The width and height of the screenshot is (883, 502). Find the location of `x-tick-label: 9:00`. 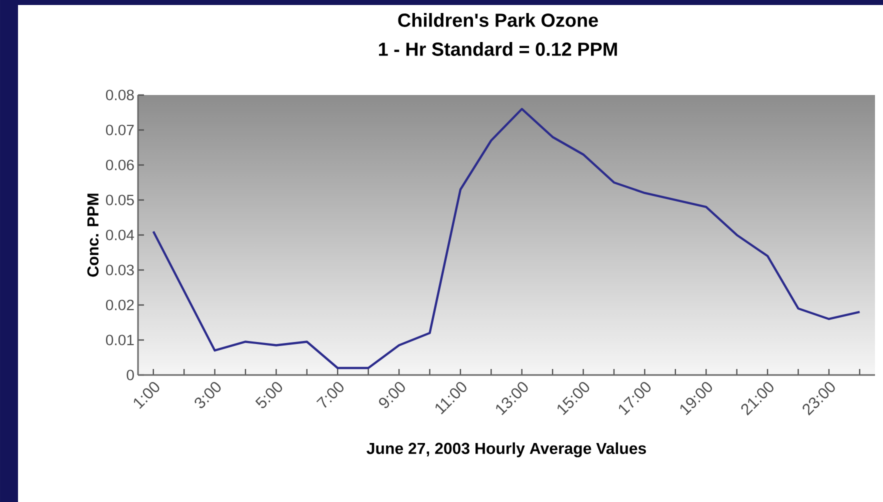

x-tick-label: 9:00 is located at coordinates (392, 395).